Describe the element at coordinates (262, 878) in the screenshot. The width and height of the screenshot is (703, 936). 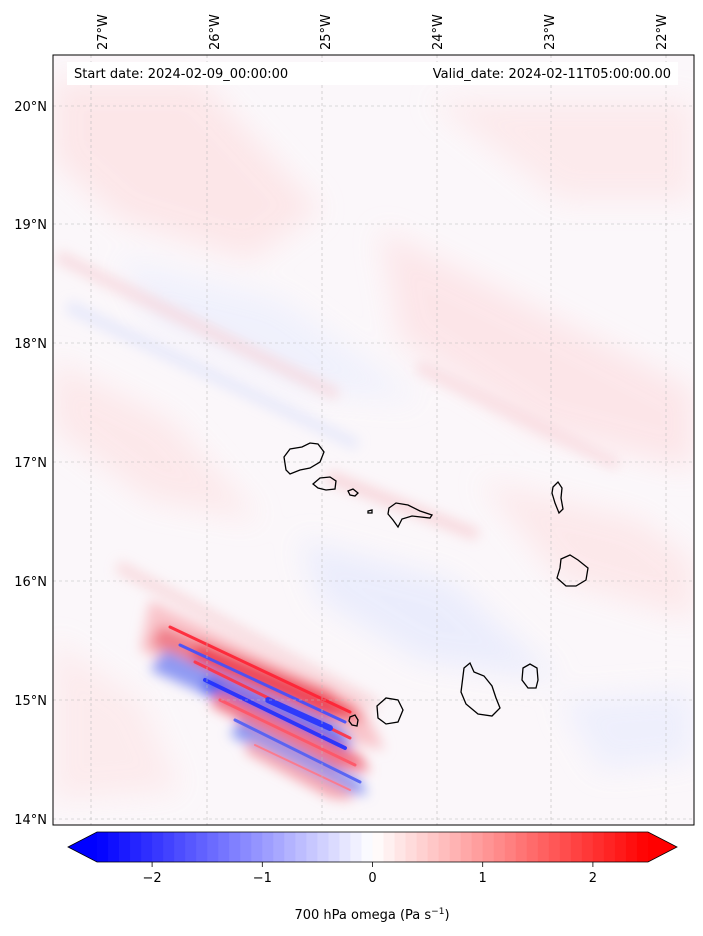
I see `colorbar-tick-label: −1` at that location.